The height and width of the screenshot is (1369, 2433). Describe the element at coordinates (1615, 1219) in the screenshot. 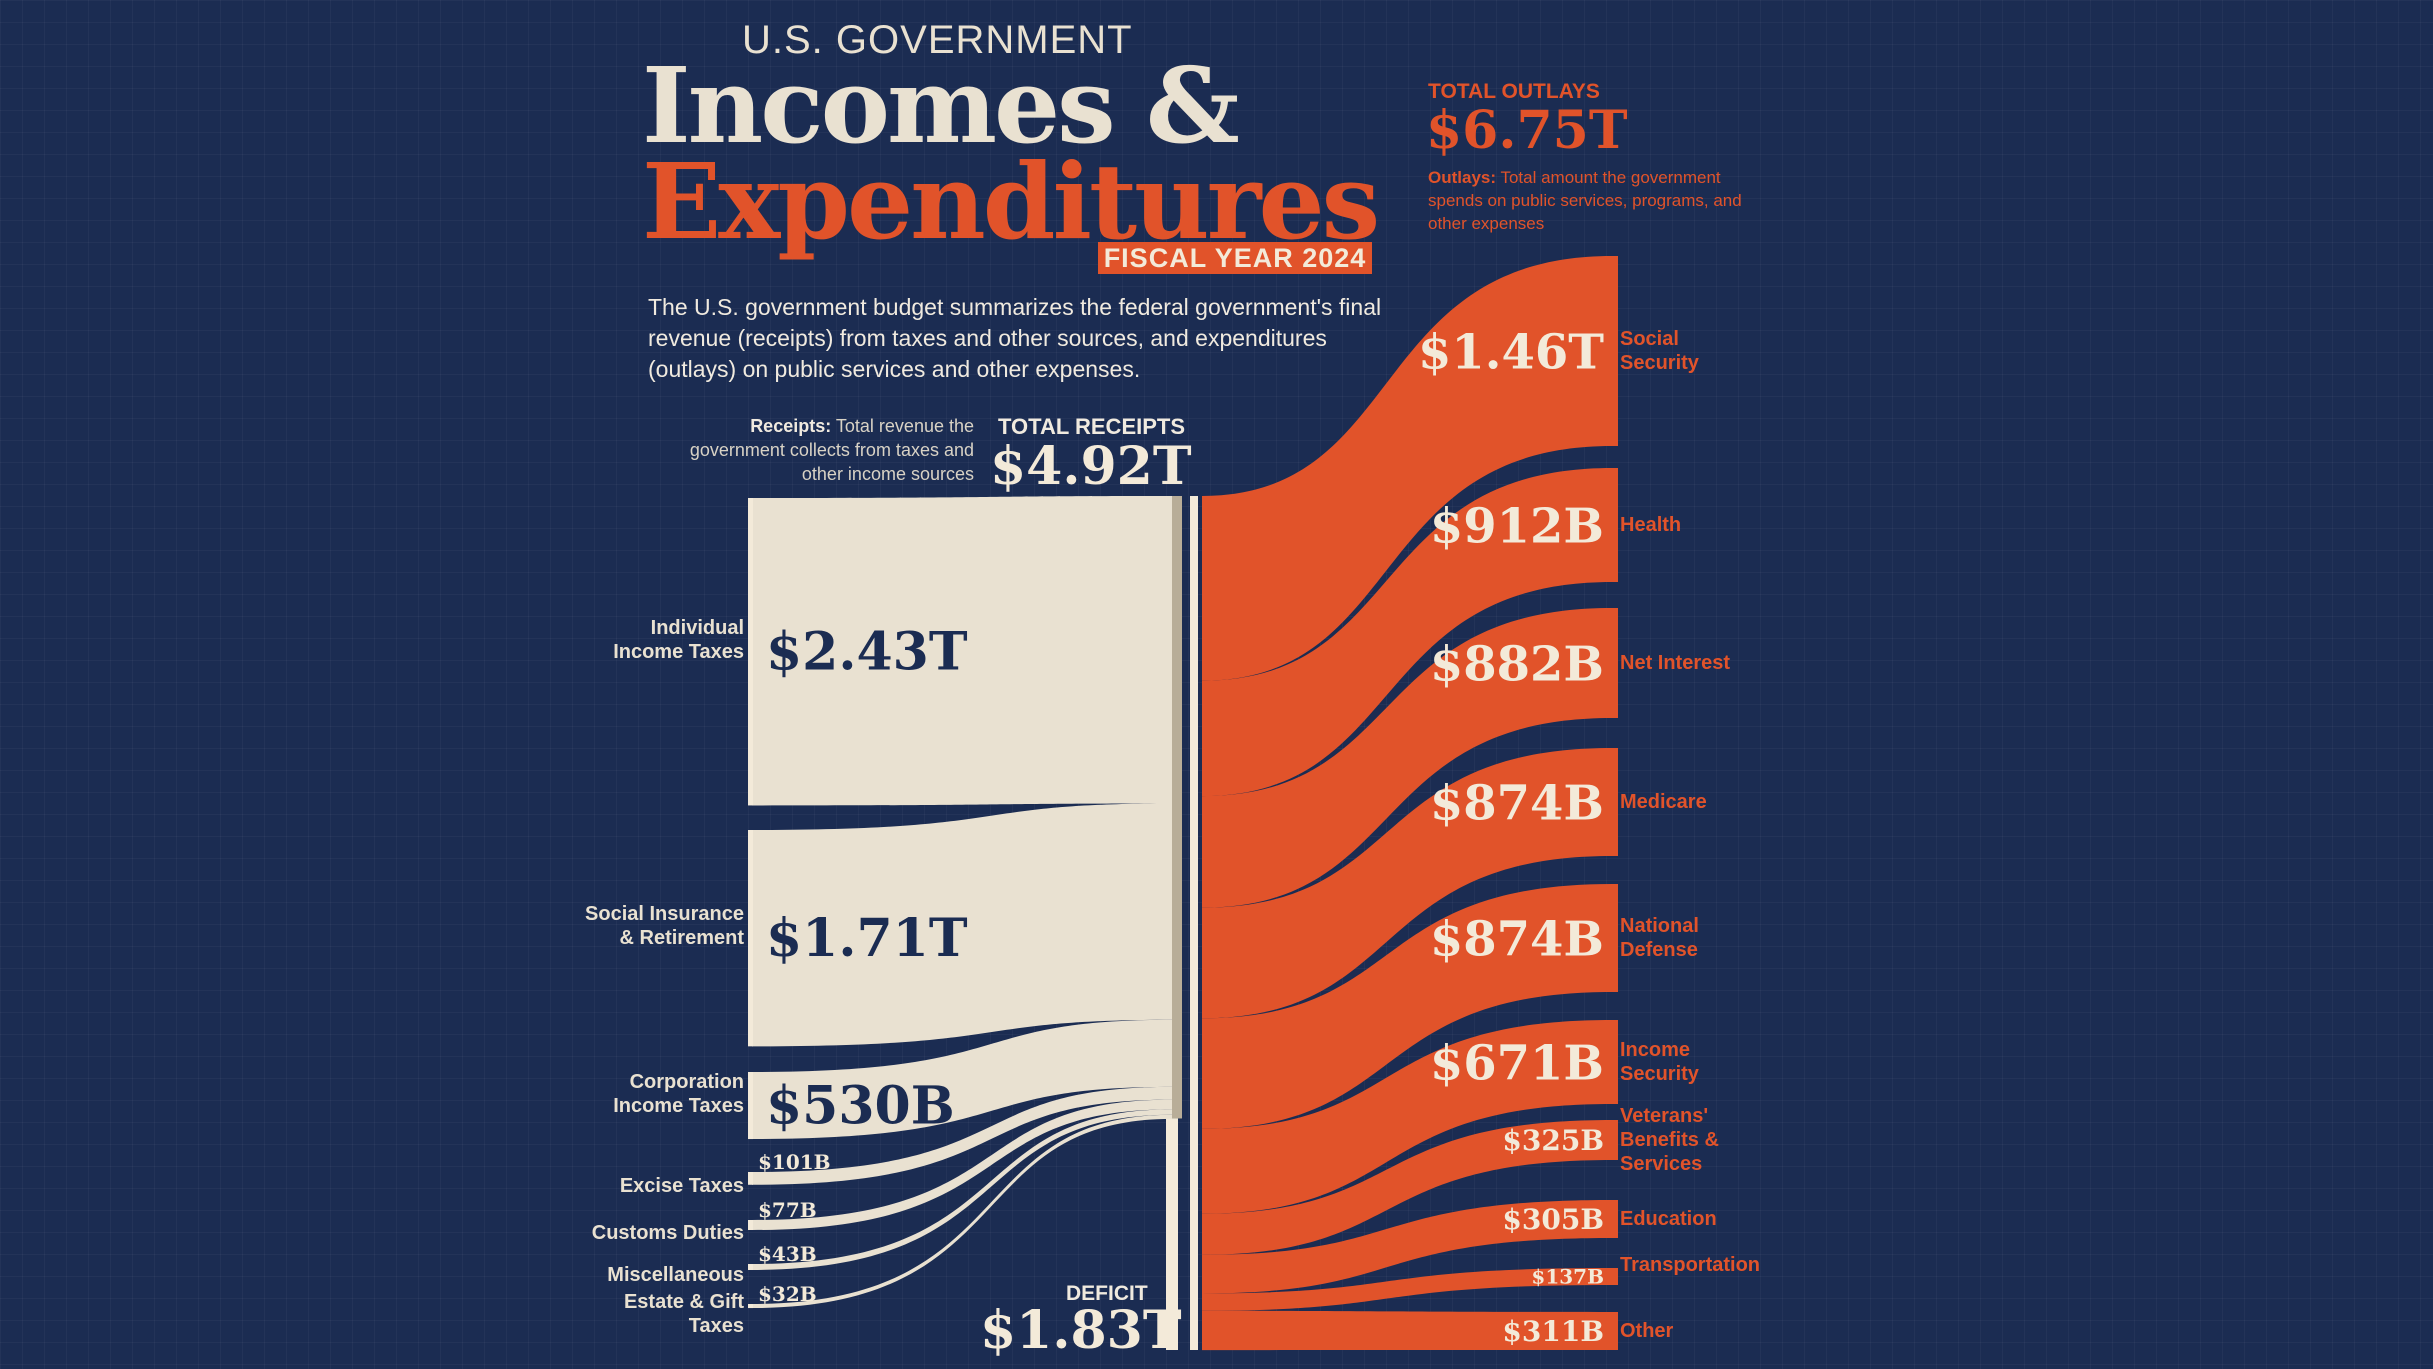

I see `outlay-node-education` at that location.